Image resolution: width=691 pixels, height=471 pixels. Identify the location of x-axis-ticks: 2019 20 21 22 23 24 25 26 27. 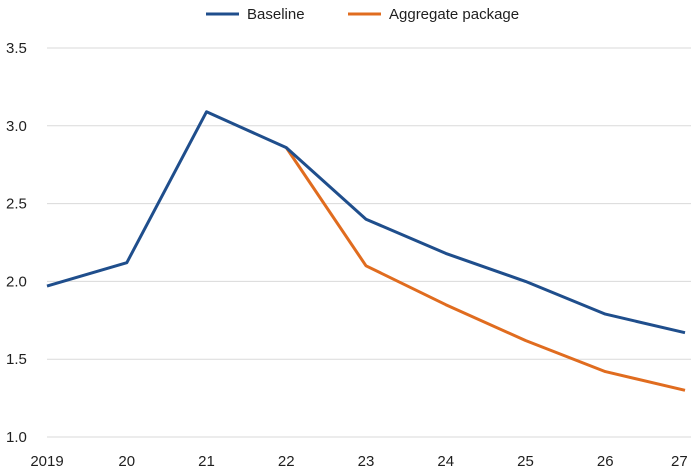
(358, 461).